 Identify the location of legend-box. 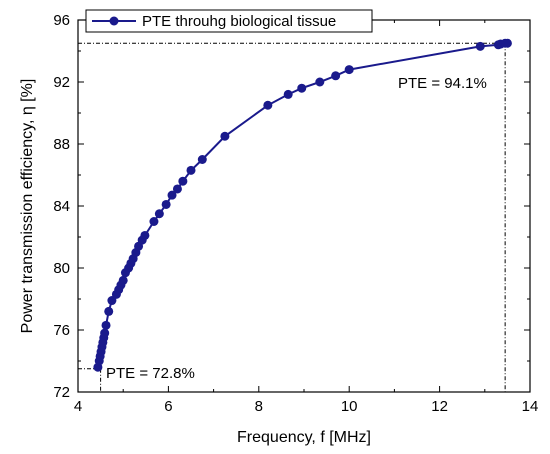
(229, 21).